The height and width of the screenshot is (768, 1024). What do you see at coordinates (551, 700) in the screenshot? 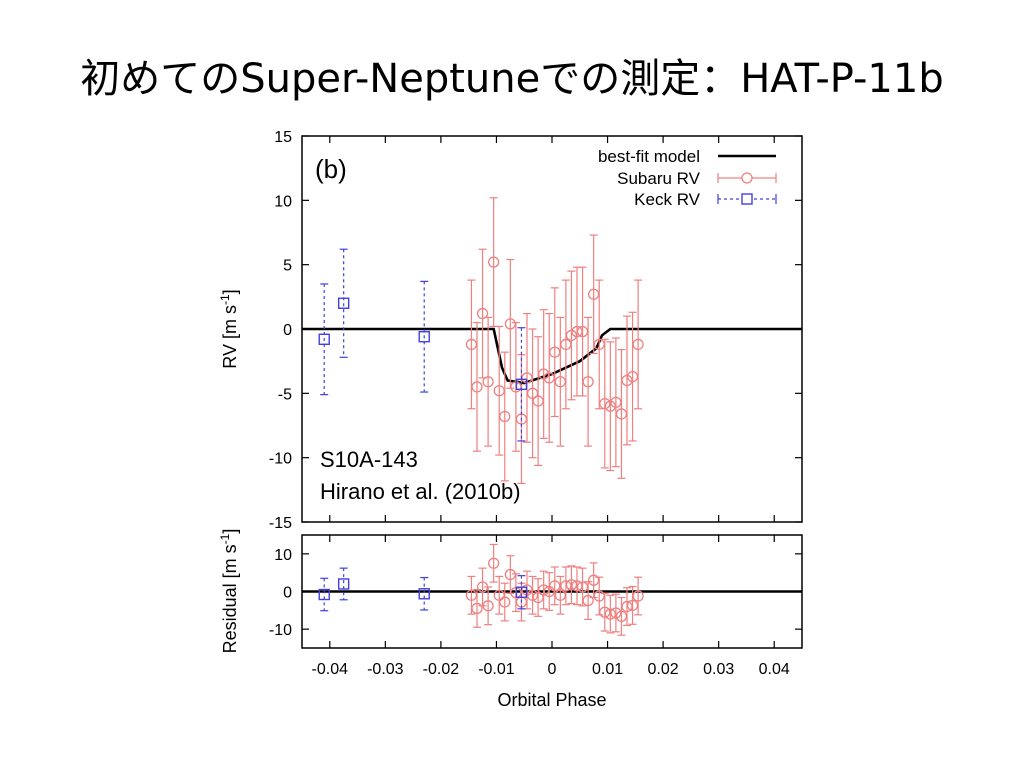
I see `x-axis-title: Orbital Phase` at bounding box center [551, 700].